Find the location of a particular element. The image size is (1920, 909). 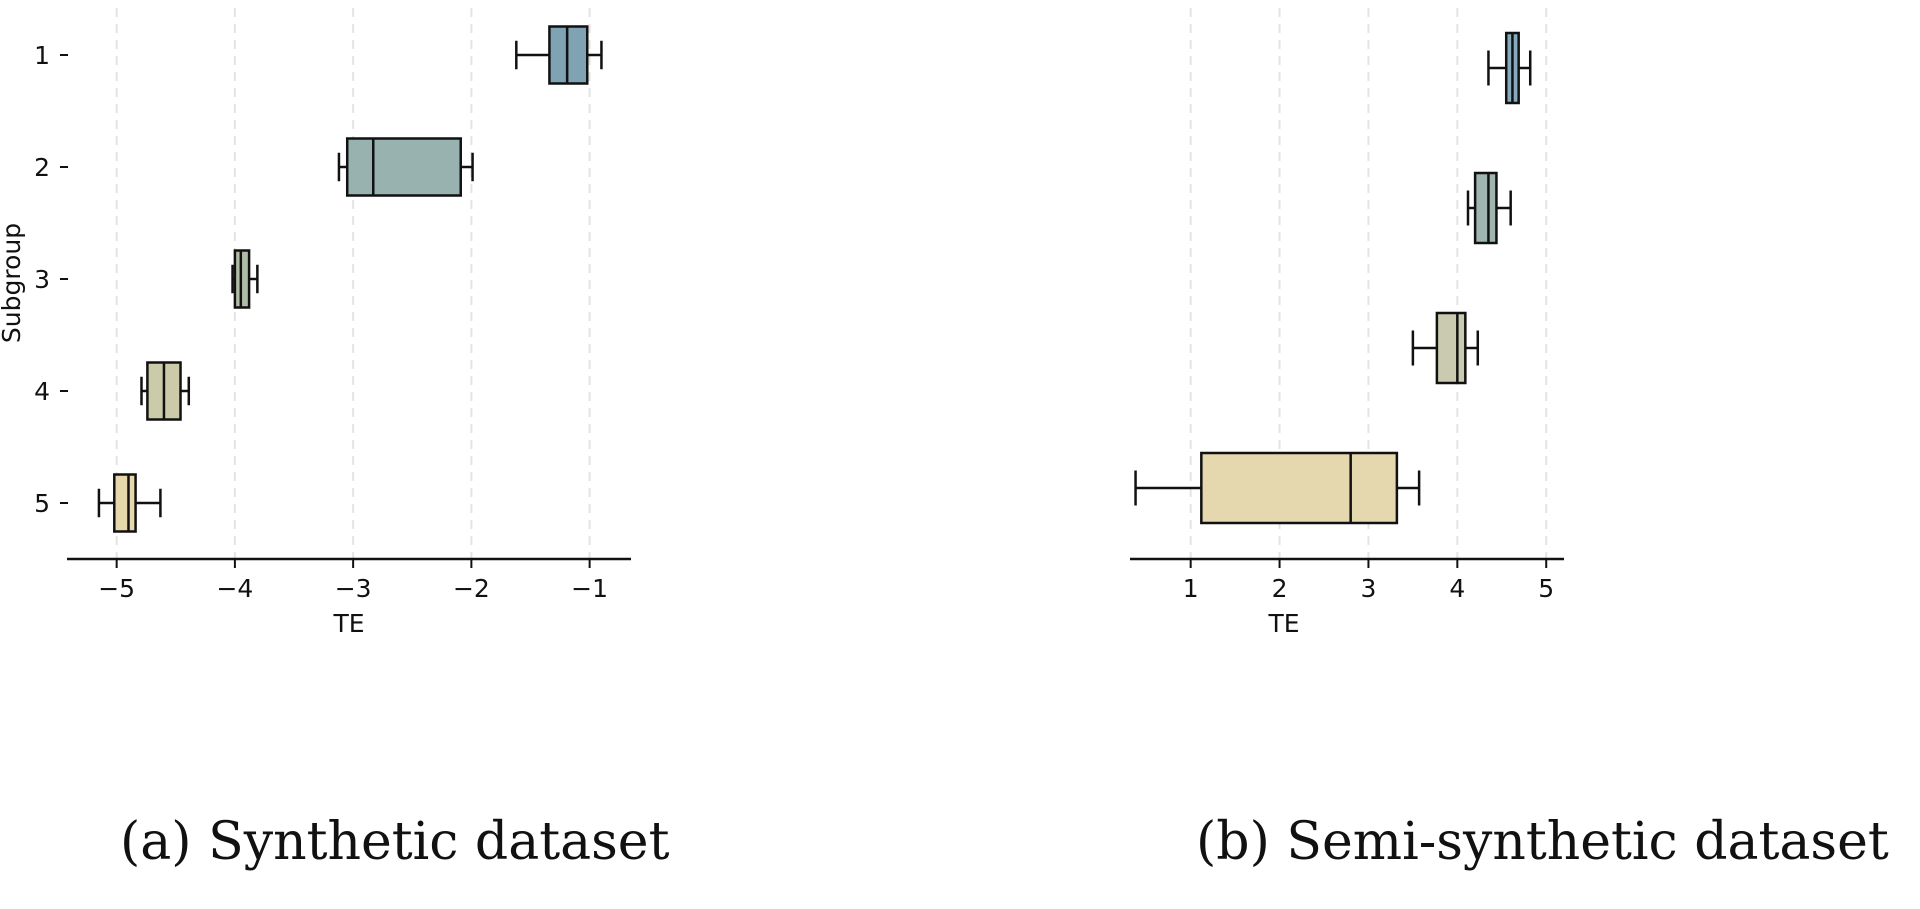

x-tick-label: 4 is located at coordinates (1457, 588).